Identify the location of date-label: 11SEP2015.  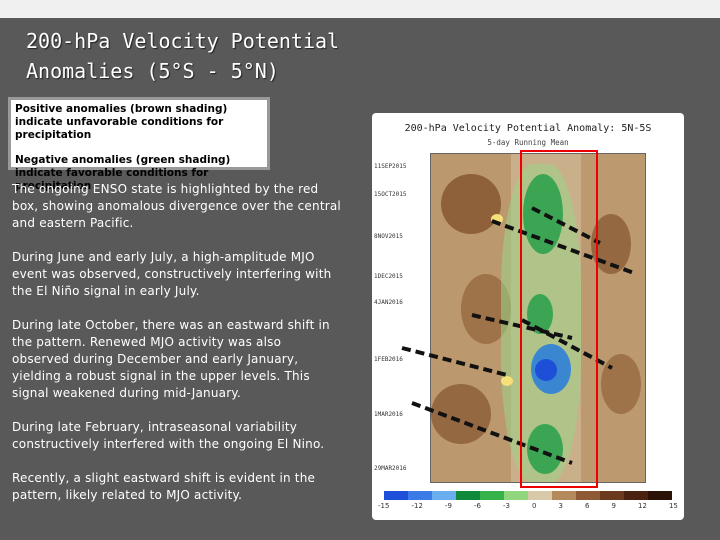
(390, 166).